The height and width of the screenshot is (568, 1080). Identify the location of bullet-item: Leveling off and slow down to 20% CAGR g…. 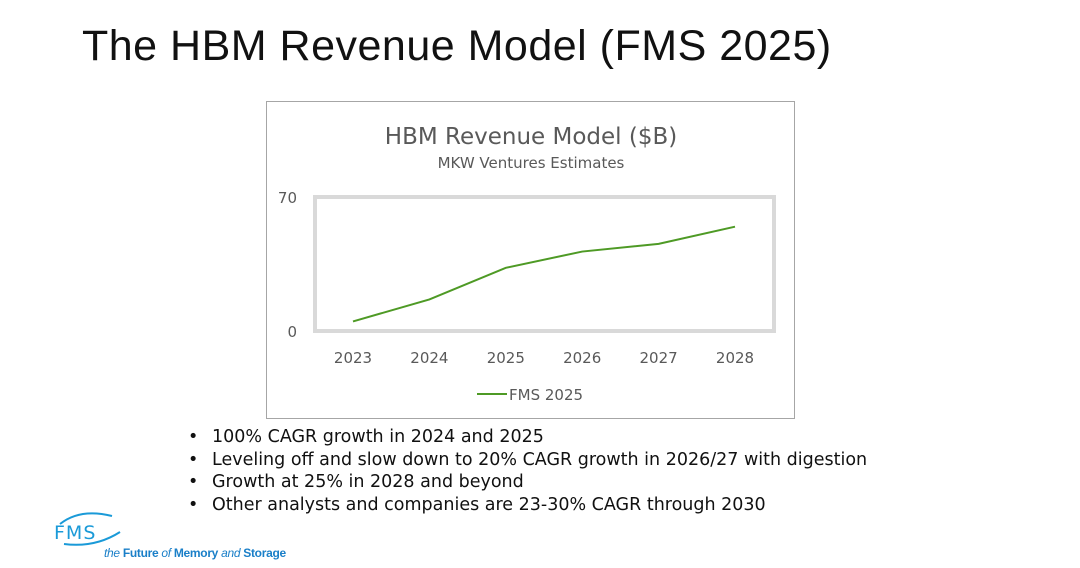
(527, 460).